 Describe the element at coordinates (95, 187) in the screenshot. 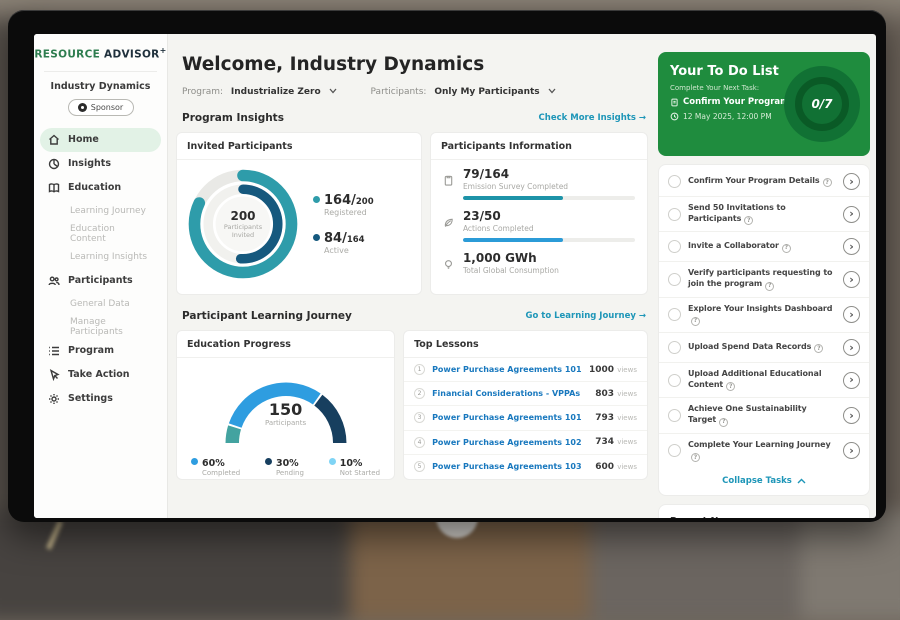

I see `sidebar-item-label: Education` at that location.